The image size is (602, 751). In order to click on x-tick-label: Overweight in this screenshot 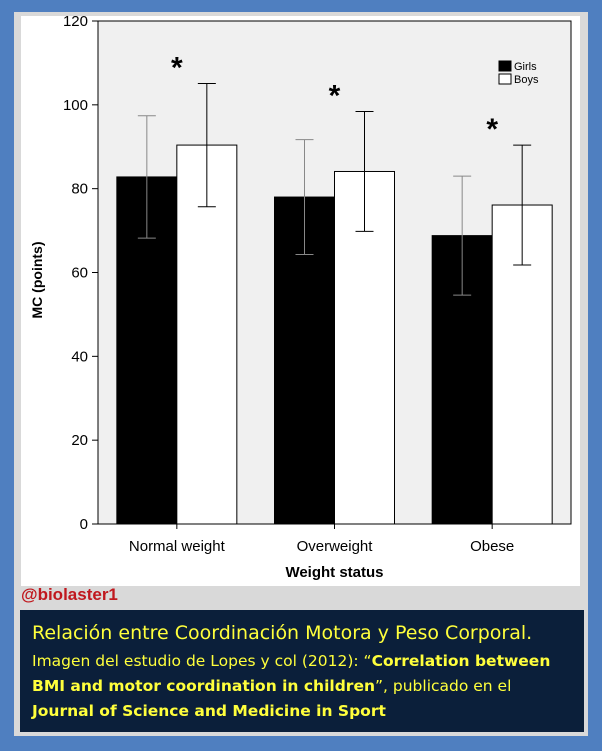, I will do `click(335, 546)`.